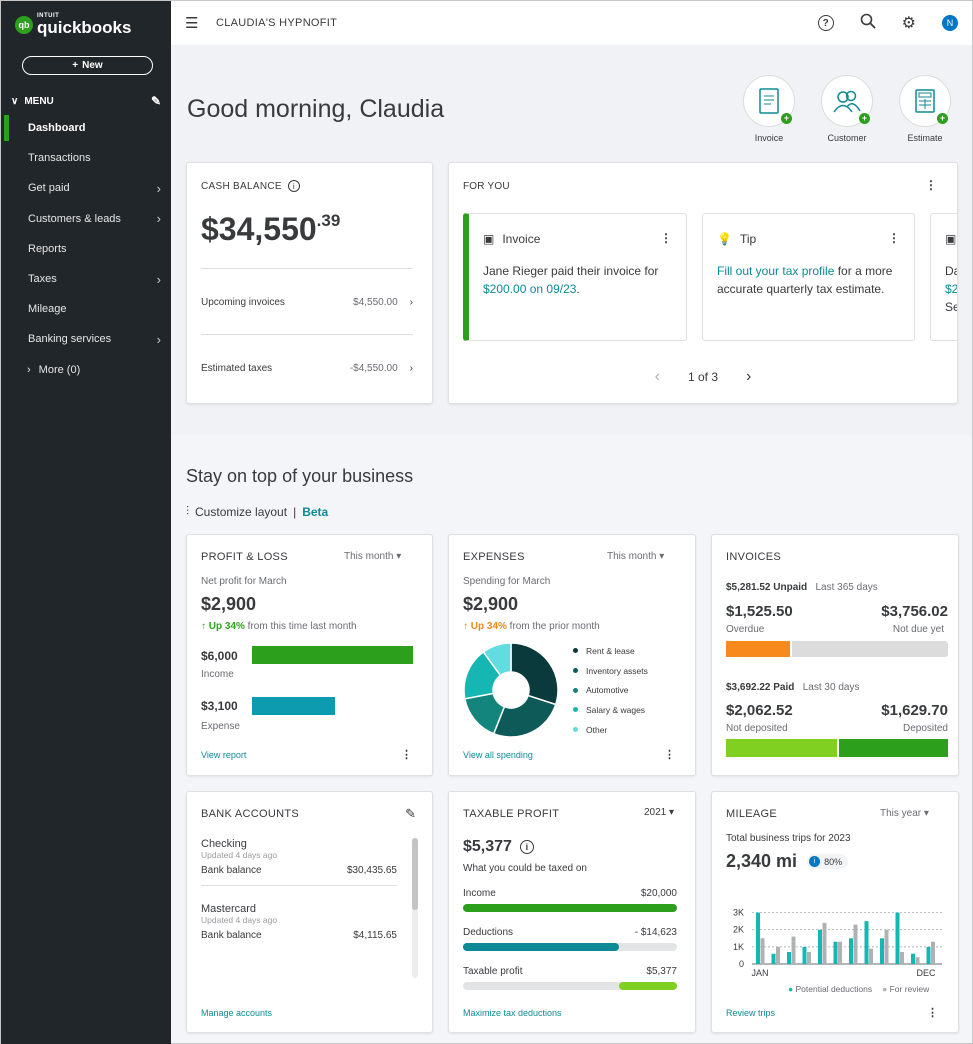 Image resolution: width=973 pixels, height=1044 pixels. I want to click on view-report-link: View report, so click(224, 755).